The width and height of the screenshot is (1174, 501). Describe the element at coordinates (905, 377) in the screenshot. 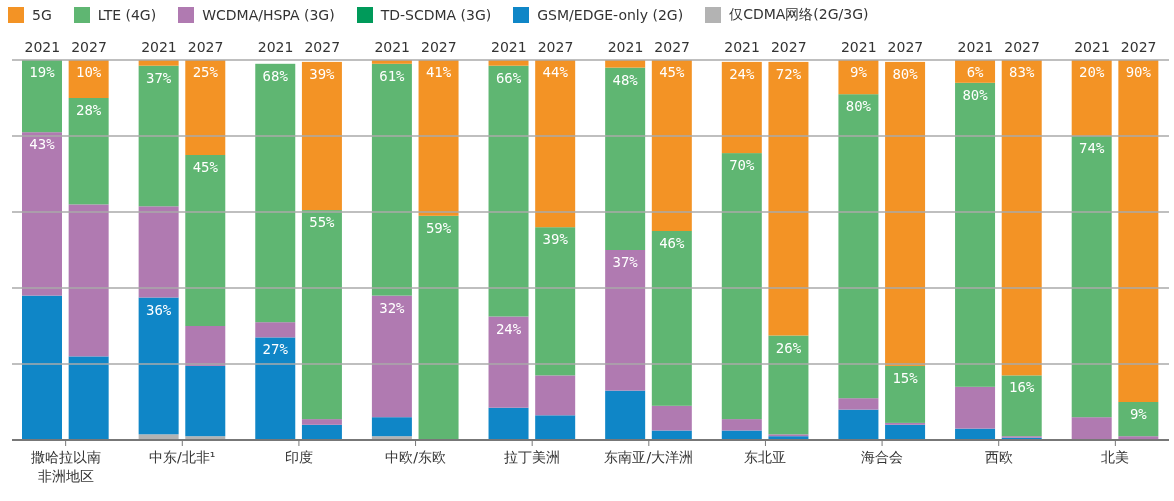

I see `data-label: 15%` at that location.